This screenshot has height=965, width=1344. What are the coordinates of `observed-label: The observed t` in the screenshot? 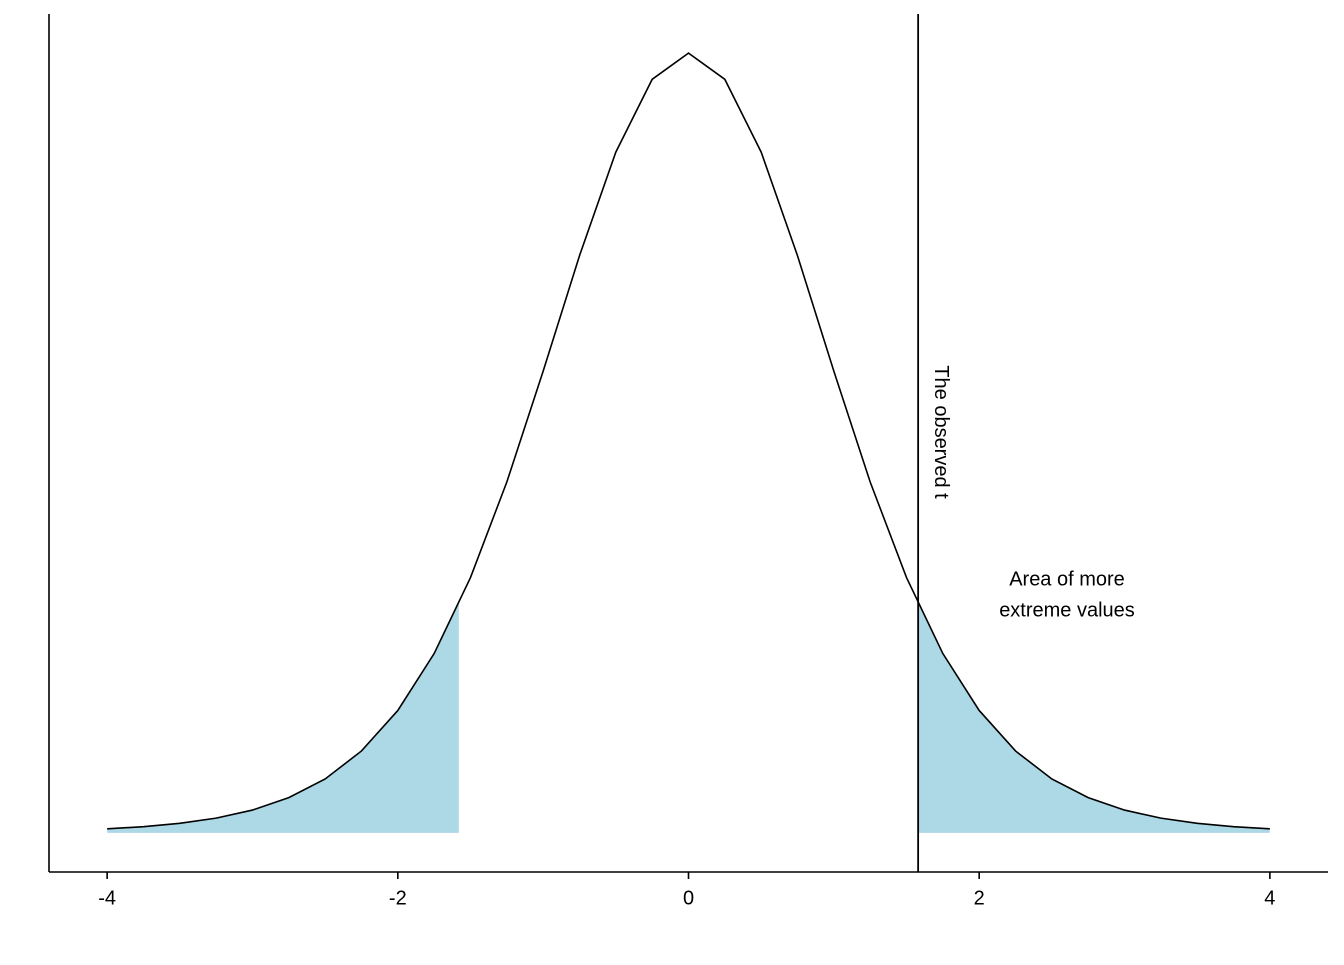 It's located at (941, 432).